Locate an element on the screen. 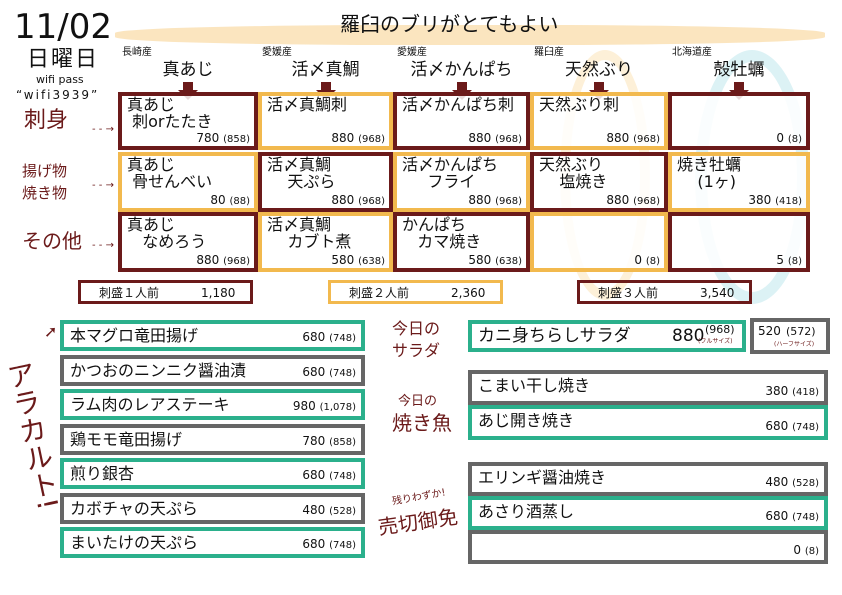  origin-label: 羅臼産 is located at coordinates (549, 52).